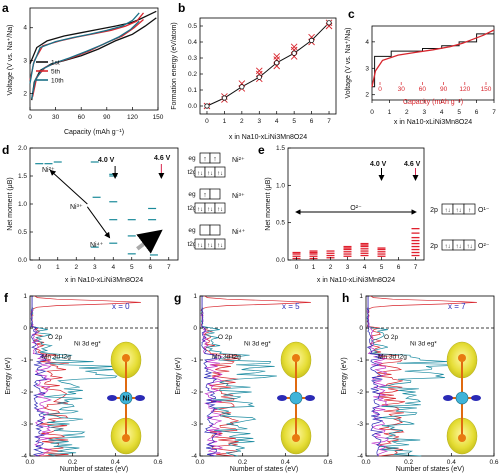 The image size is (500, 474). I want to click on panel-c-xlabel: x in Na10-xLiNi3Mn8O24, so click(433, 122).